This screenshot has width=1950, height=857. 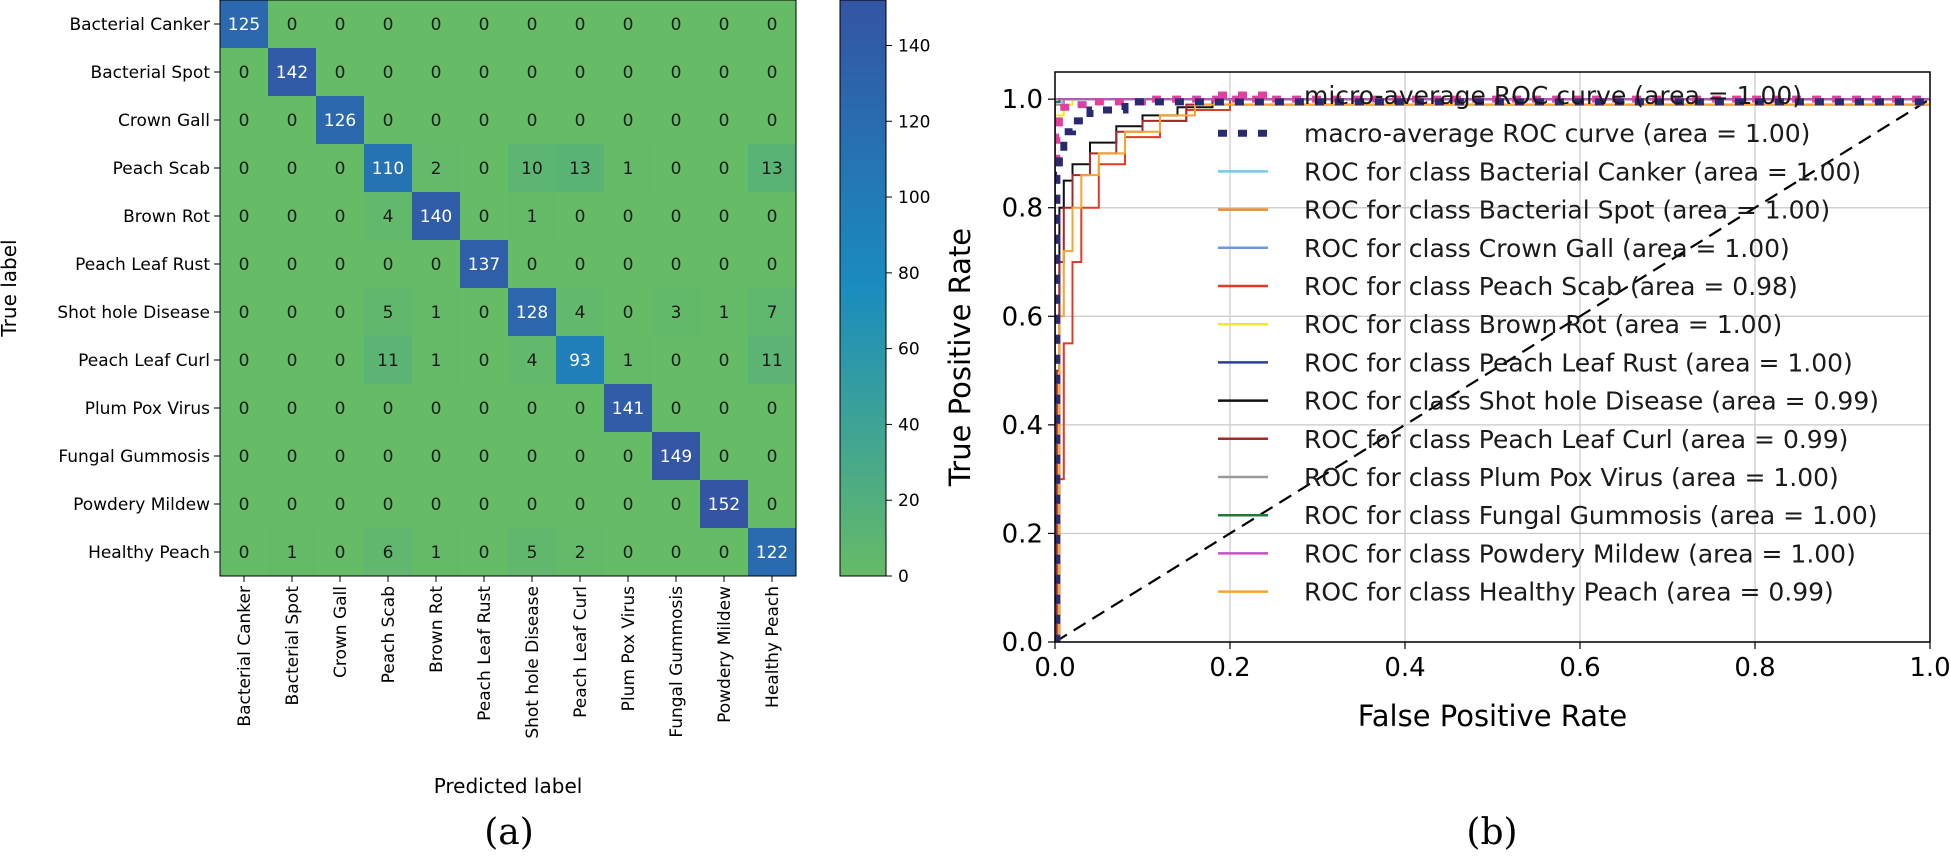 What do you see at coordinates (244, 25) in the screenshot?
I see `cell-value: 125` at bounding box center [244, 25].